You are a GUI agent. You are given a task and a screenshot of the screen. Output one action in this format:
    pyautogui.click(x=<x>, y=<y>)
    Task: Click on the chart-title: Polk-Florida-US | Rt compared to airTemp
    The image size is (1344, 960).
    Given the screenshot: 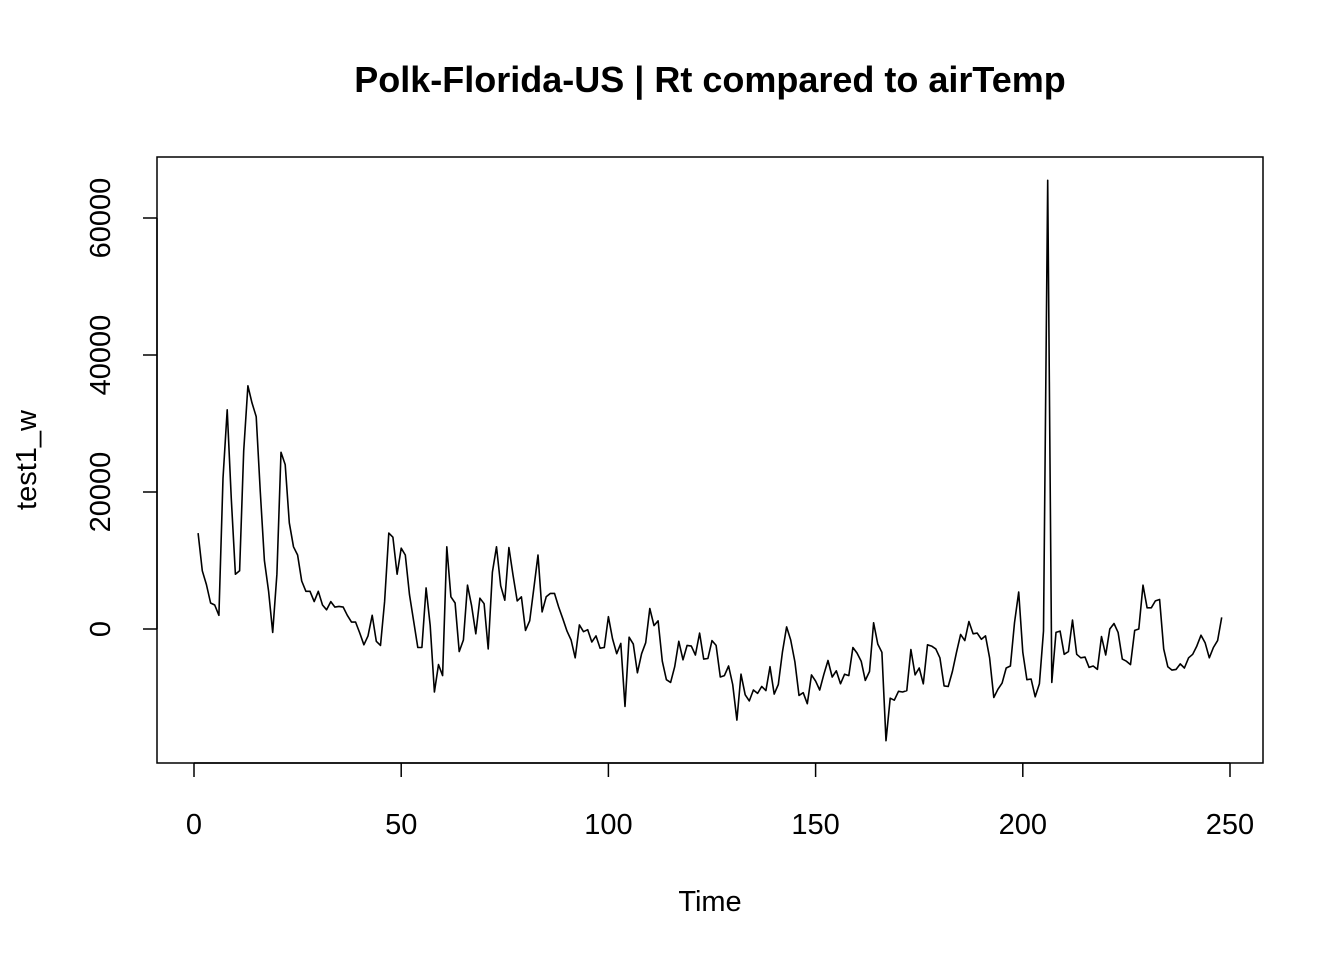 What is the action you would take?
    pyautogui.click(x=710, y=80)
    